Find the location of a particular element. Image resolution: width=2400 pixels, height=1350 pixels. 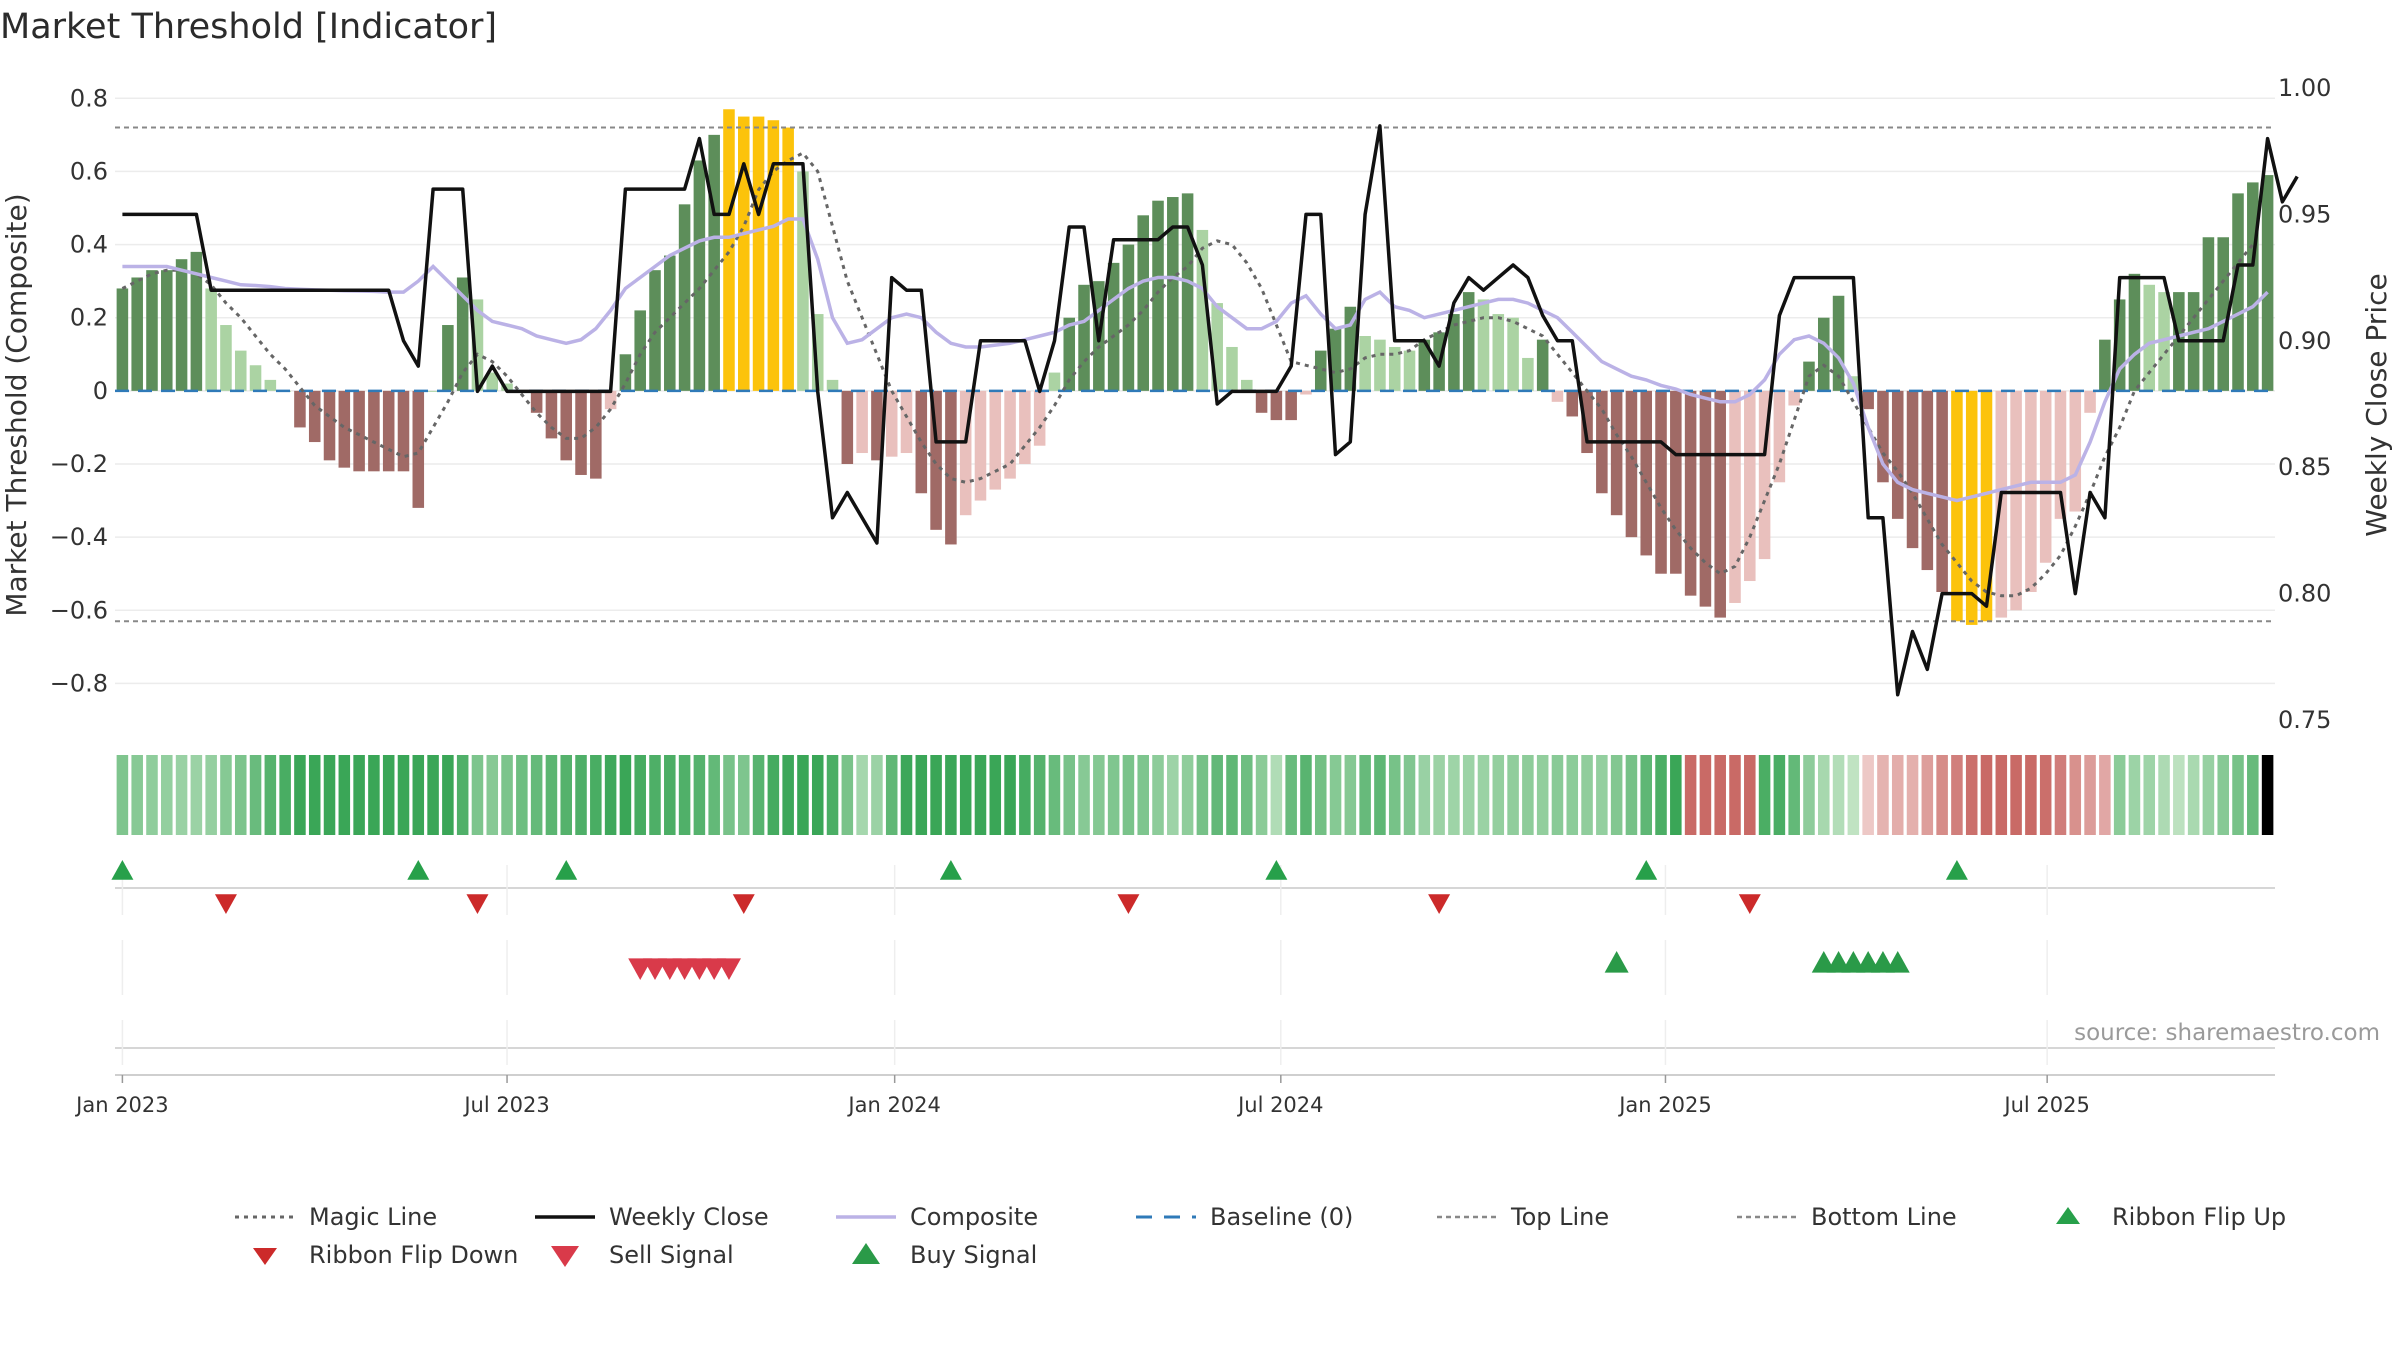

buy-signal-marker is located at coordinates (1897, 962).